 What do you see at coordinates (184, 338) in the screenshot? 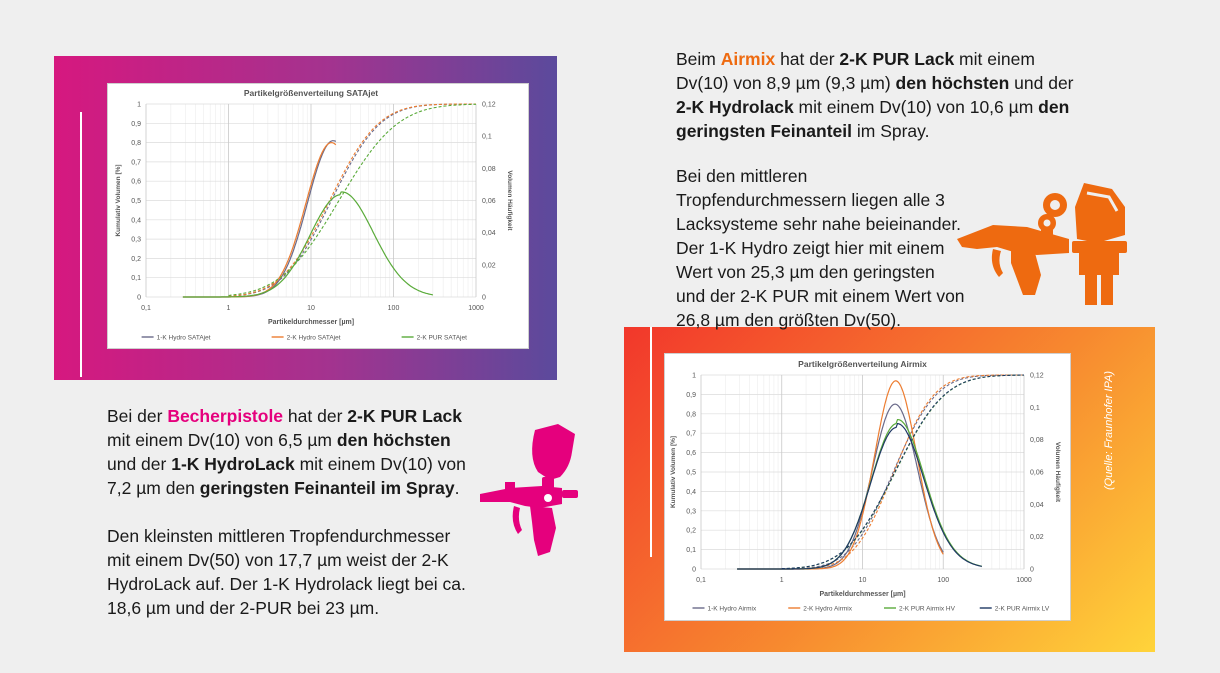
I see `legend-entry: 1-K Hydro SATAjet` at bounding box center [184, 338].